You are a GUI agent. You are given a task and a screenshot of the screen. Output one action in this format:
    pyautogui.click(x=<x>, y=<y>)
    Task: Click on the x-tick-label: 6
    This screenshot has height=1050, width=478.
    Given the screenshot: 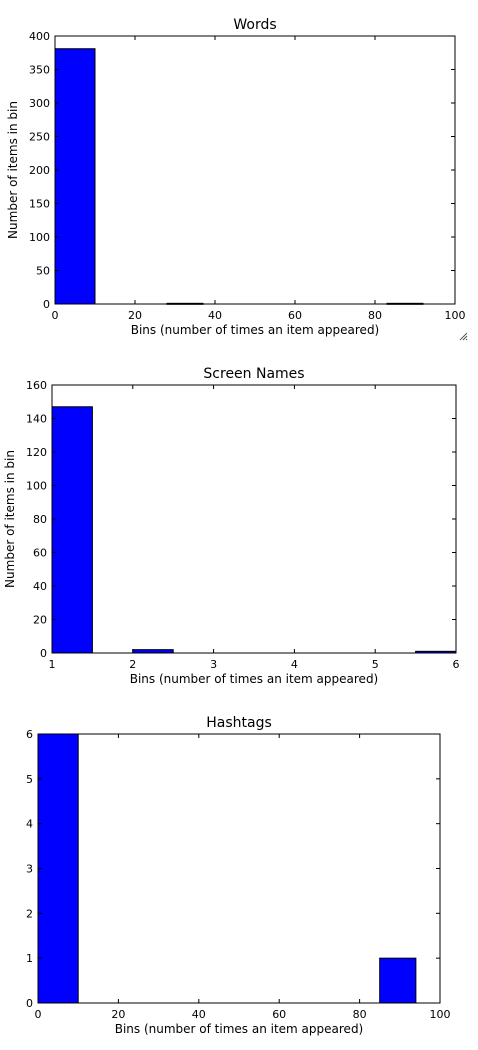 What is the action you would take?
    pyautogui.click(x=456, y=664)
    